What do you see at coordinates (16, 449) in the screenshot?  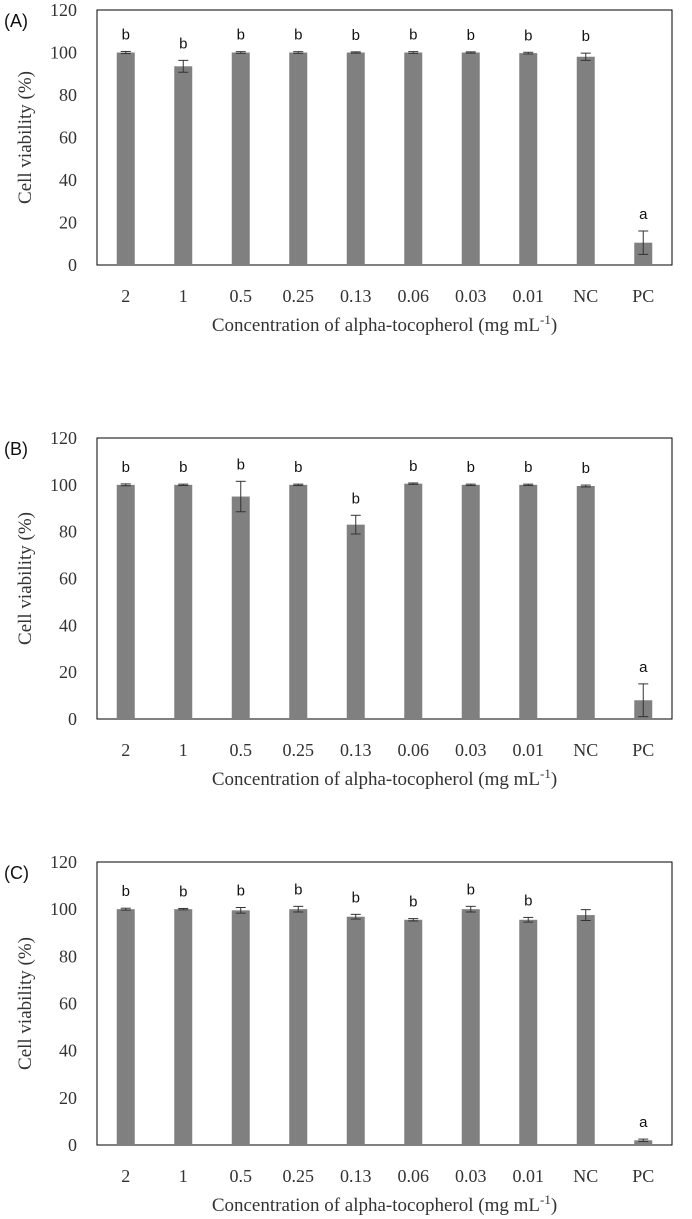 I see `panel-label: (B)` at bounding box center [16, 449].